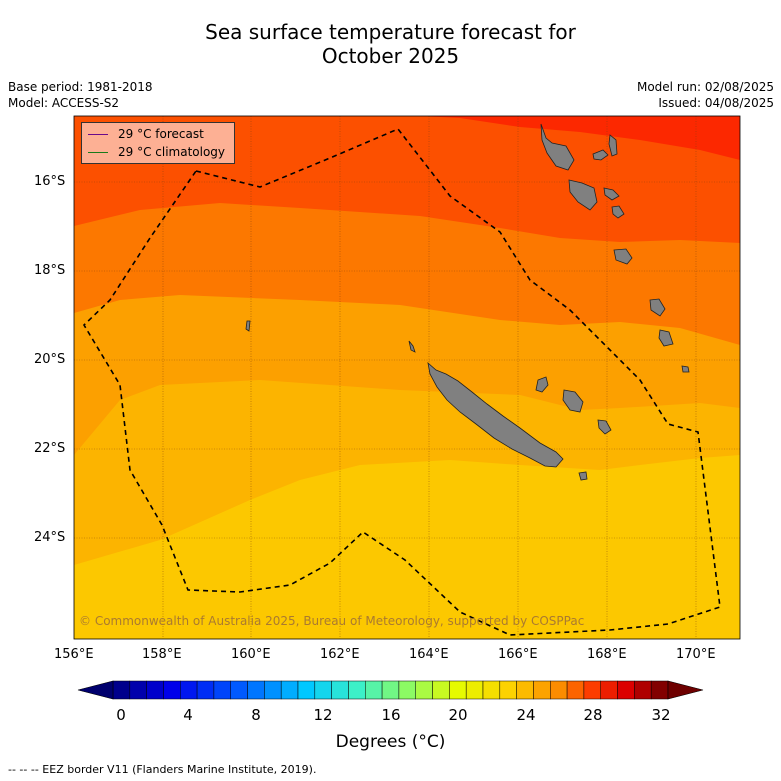  Describe the element at coordinates (613, 145) in the screenshot. I see `maewo-island` at that location.